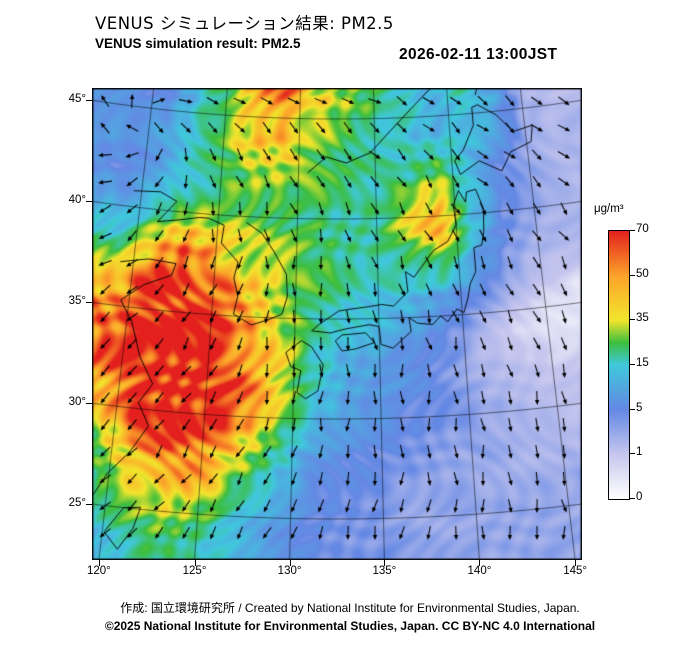 This screenshot has width=700, height=649. What do you see at coordinates (639, 407) in the screenshot?
I see `colorbar-tick-label: 5` at bounding box center [639, 407].